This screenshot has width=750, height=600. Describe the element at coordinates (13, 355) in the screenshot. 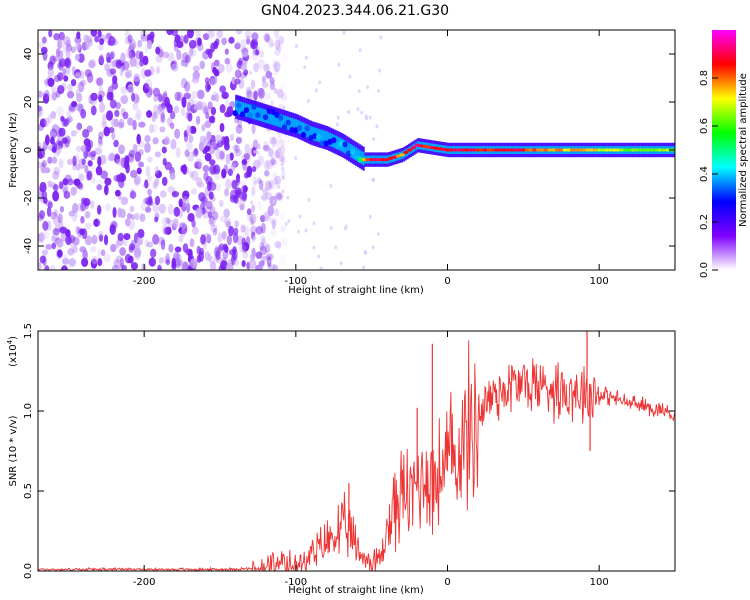

I see `snr-multiplier-base: (x10` at that location.